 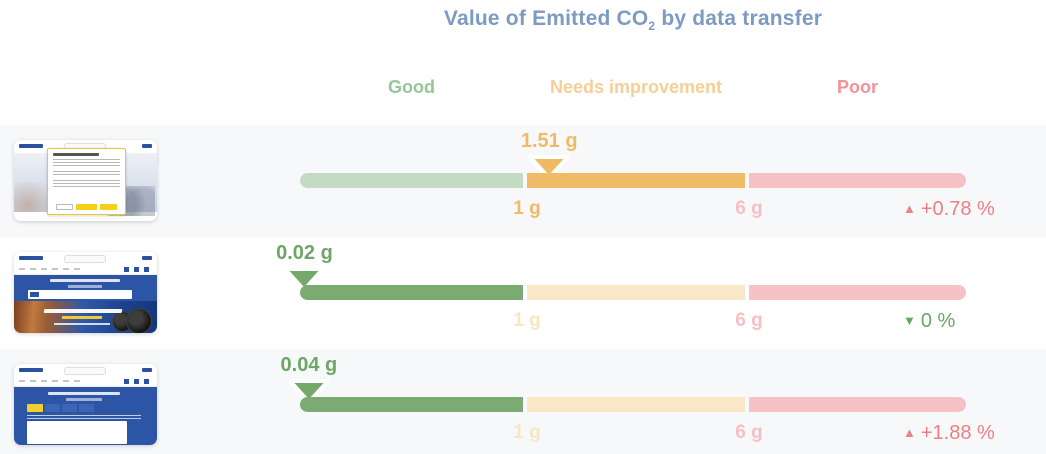 I want to click on co2-value-label: 0.02 g, so click(x=304, y=253).